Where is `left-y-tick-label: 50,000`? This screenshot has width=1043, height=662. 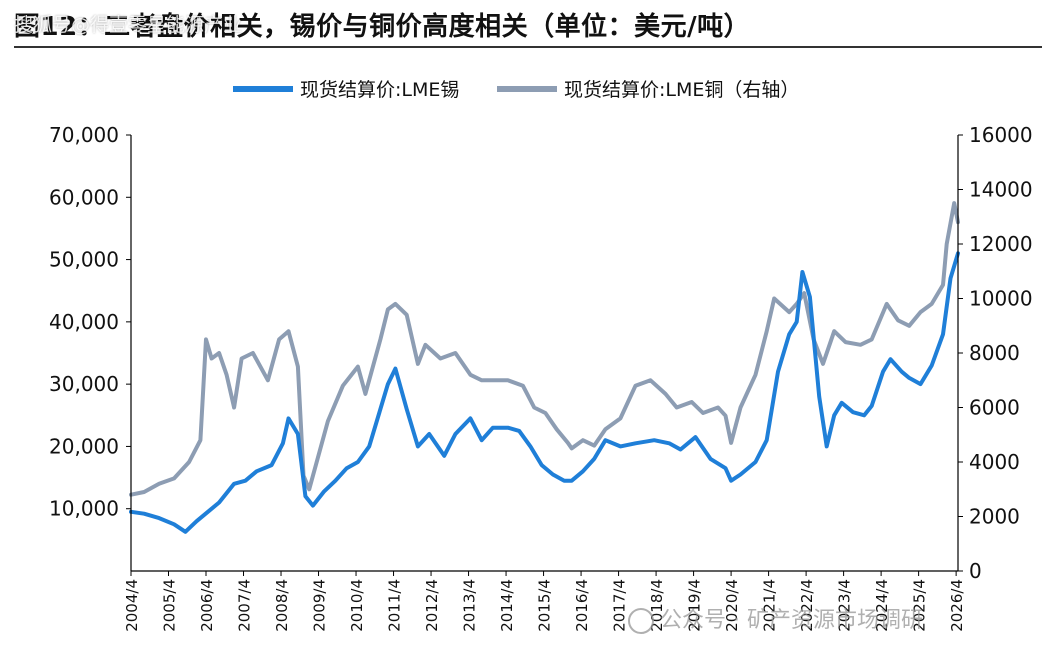 left-y-tick-label: 50,000 is located at coordinates (84, 260).